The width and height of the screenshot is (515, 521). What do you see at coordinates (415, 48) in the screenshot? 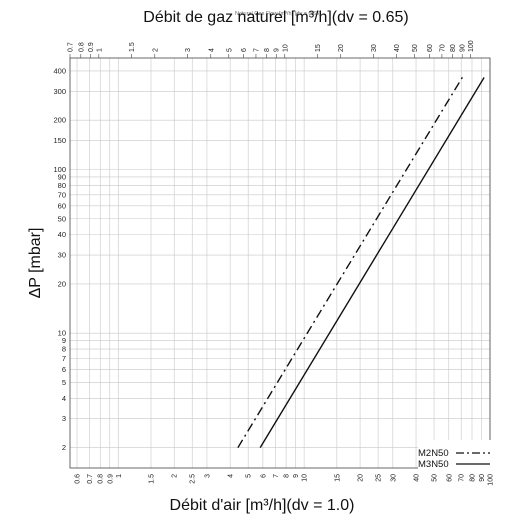
I see `top-tick-label: 50` at bounding box center [415, 48].